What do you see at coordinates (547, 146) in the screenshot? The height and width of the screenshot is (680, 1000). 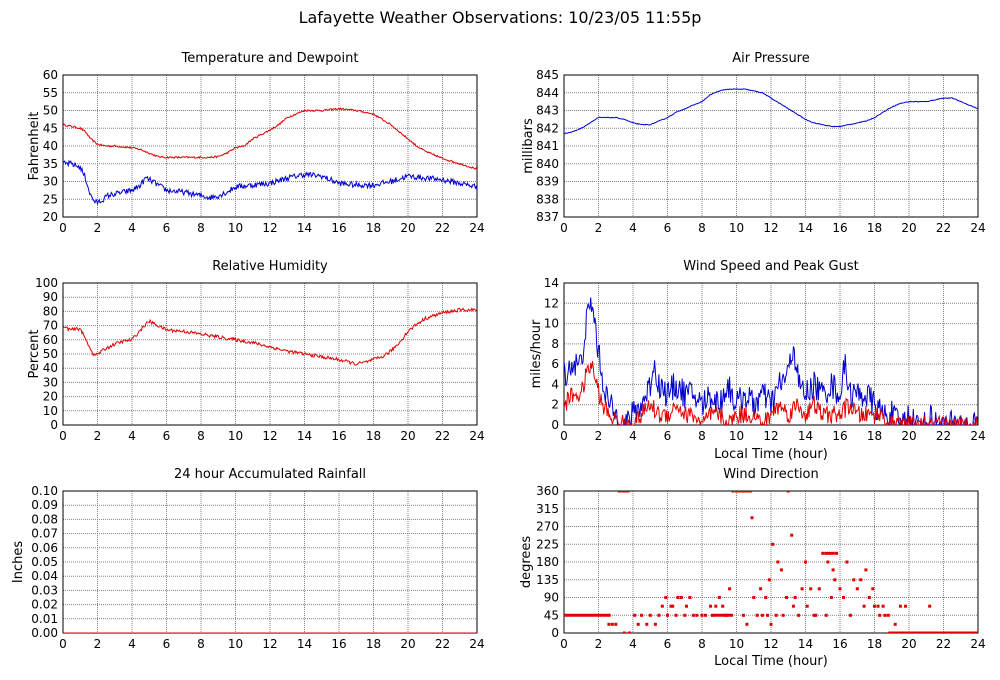 I see `y-tick-label: 841` at bounding box center [547, 146].